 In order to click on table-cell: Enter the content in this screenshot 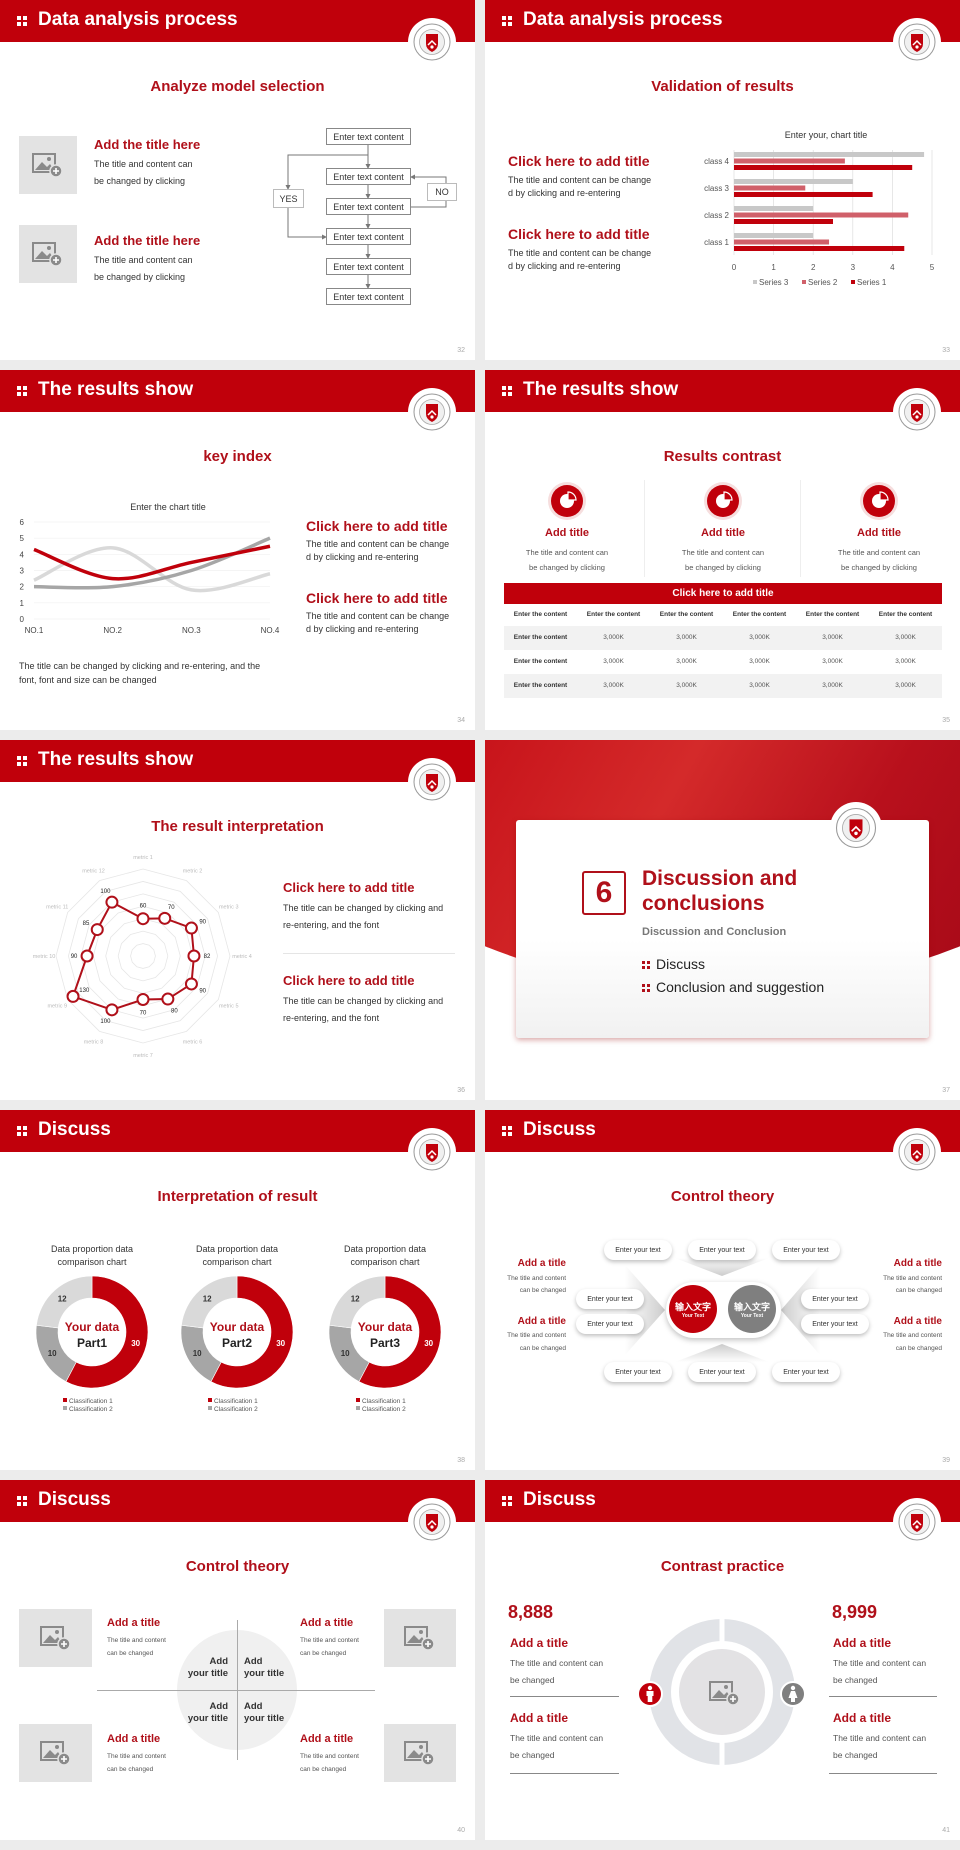, I will do `click(540, 661)`.